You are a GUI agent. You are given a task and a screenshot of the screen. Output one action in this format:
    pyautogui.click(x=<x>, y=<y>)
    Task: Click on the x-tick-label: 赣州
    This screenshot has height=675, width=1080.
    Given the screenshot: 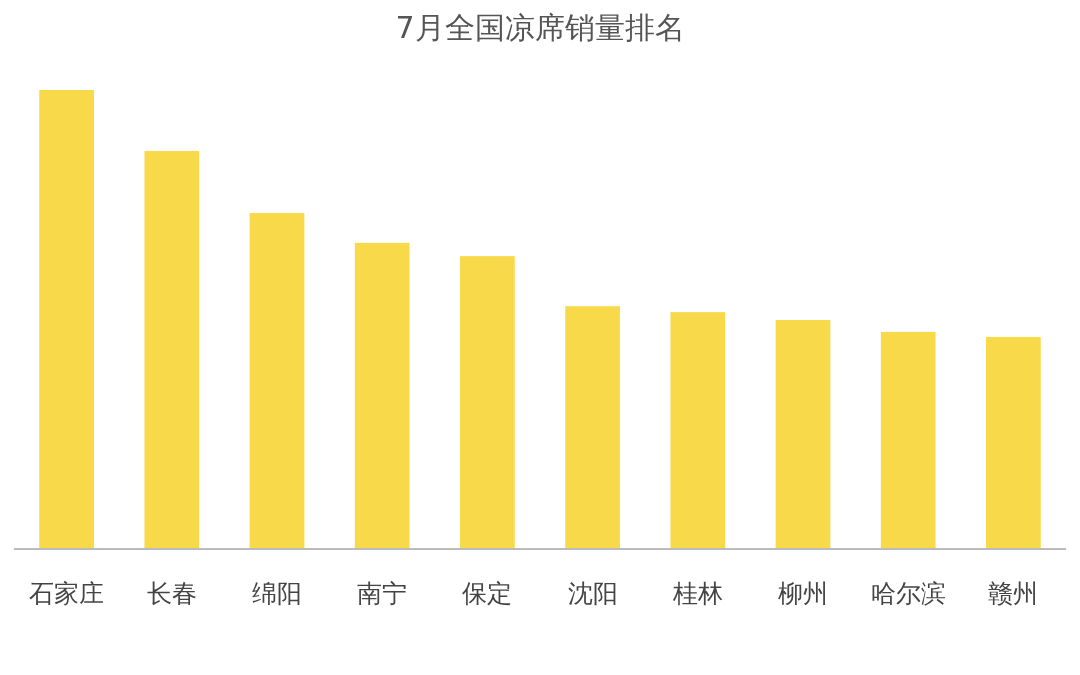 What is the action you would take?
    pyautogui.click(x=1013, y=593)
    